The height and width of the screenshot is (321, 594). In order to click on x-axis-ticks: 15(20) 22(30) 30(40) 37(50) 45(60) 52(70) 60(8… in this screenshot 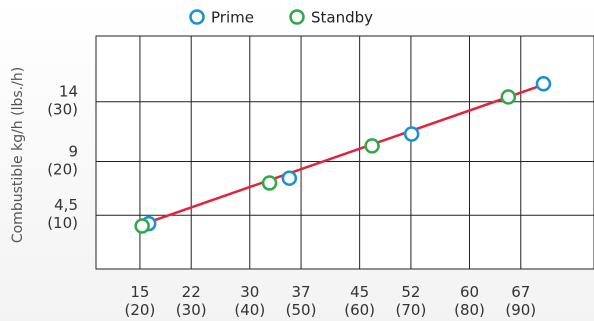, I will do `click(331, 301)`.